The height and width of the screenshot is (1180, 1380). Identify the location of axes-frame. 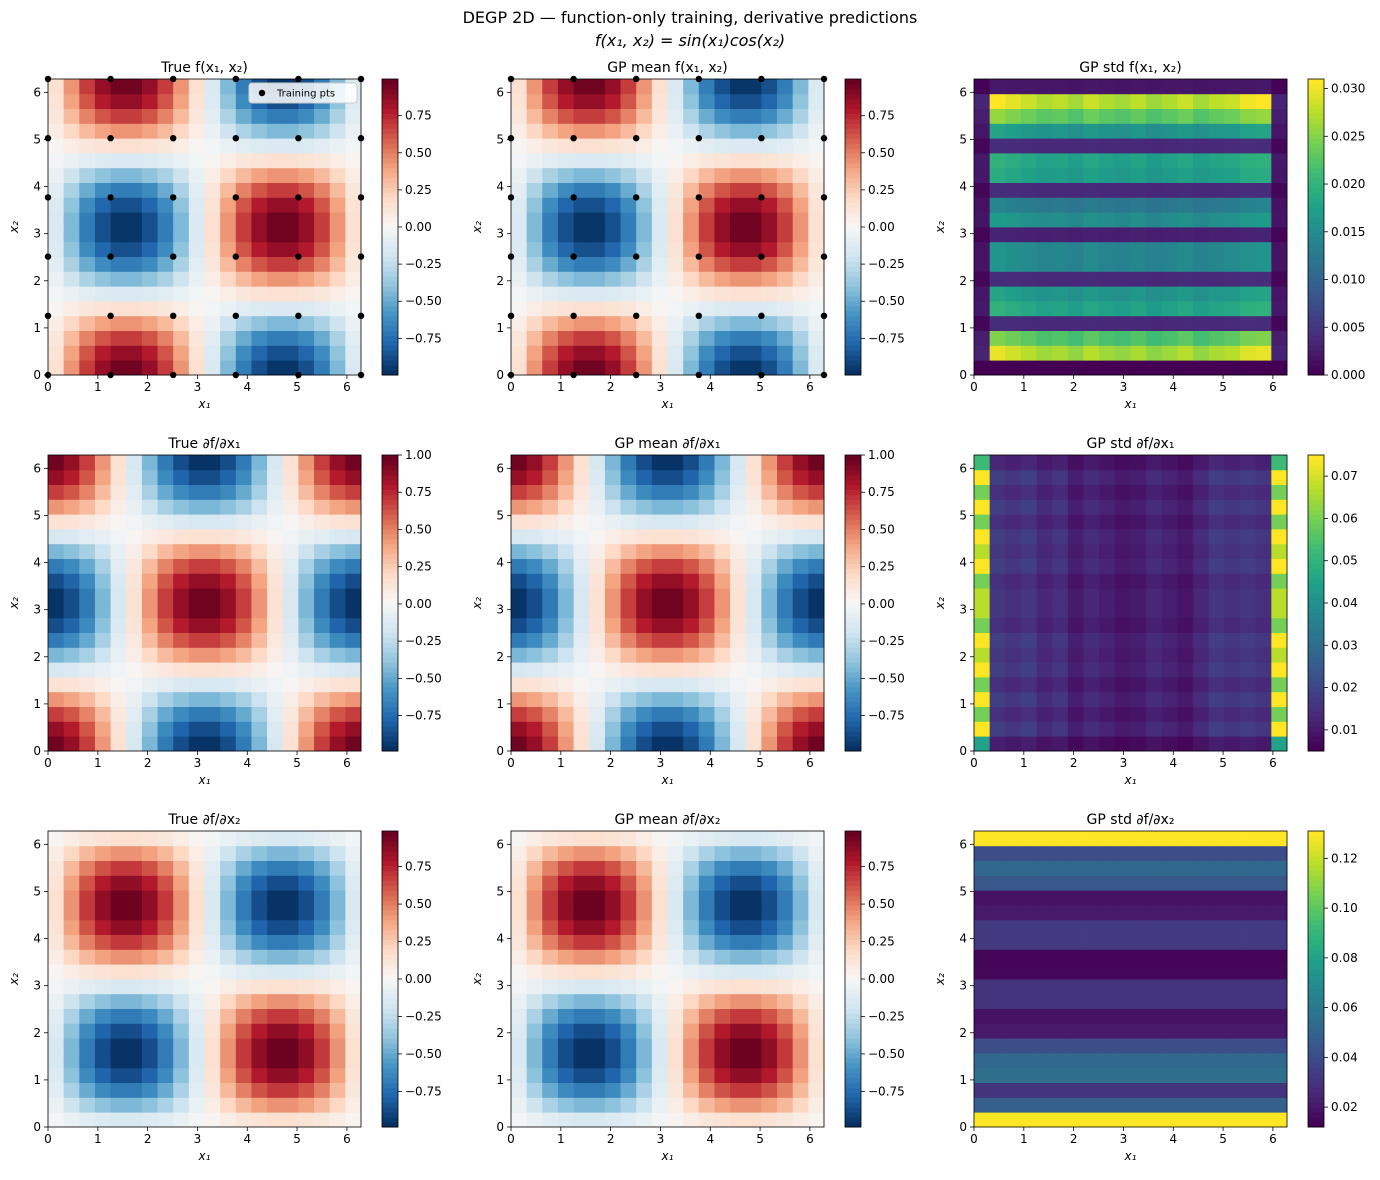
(204, 227).